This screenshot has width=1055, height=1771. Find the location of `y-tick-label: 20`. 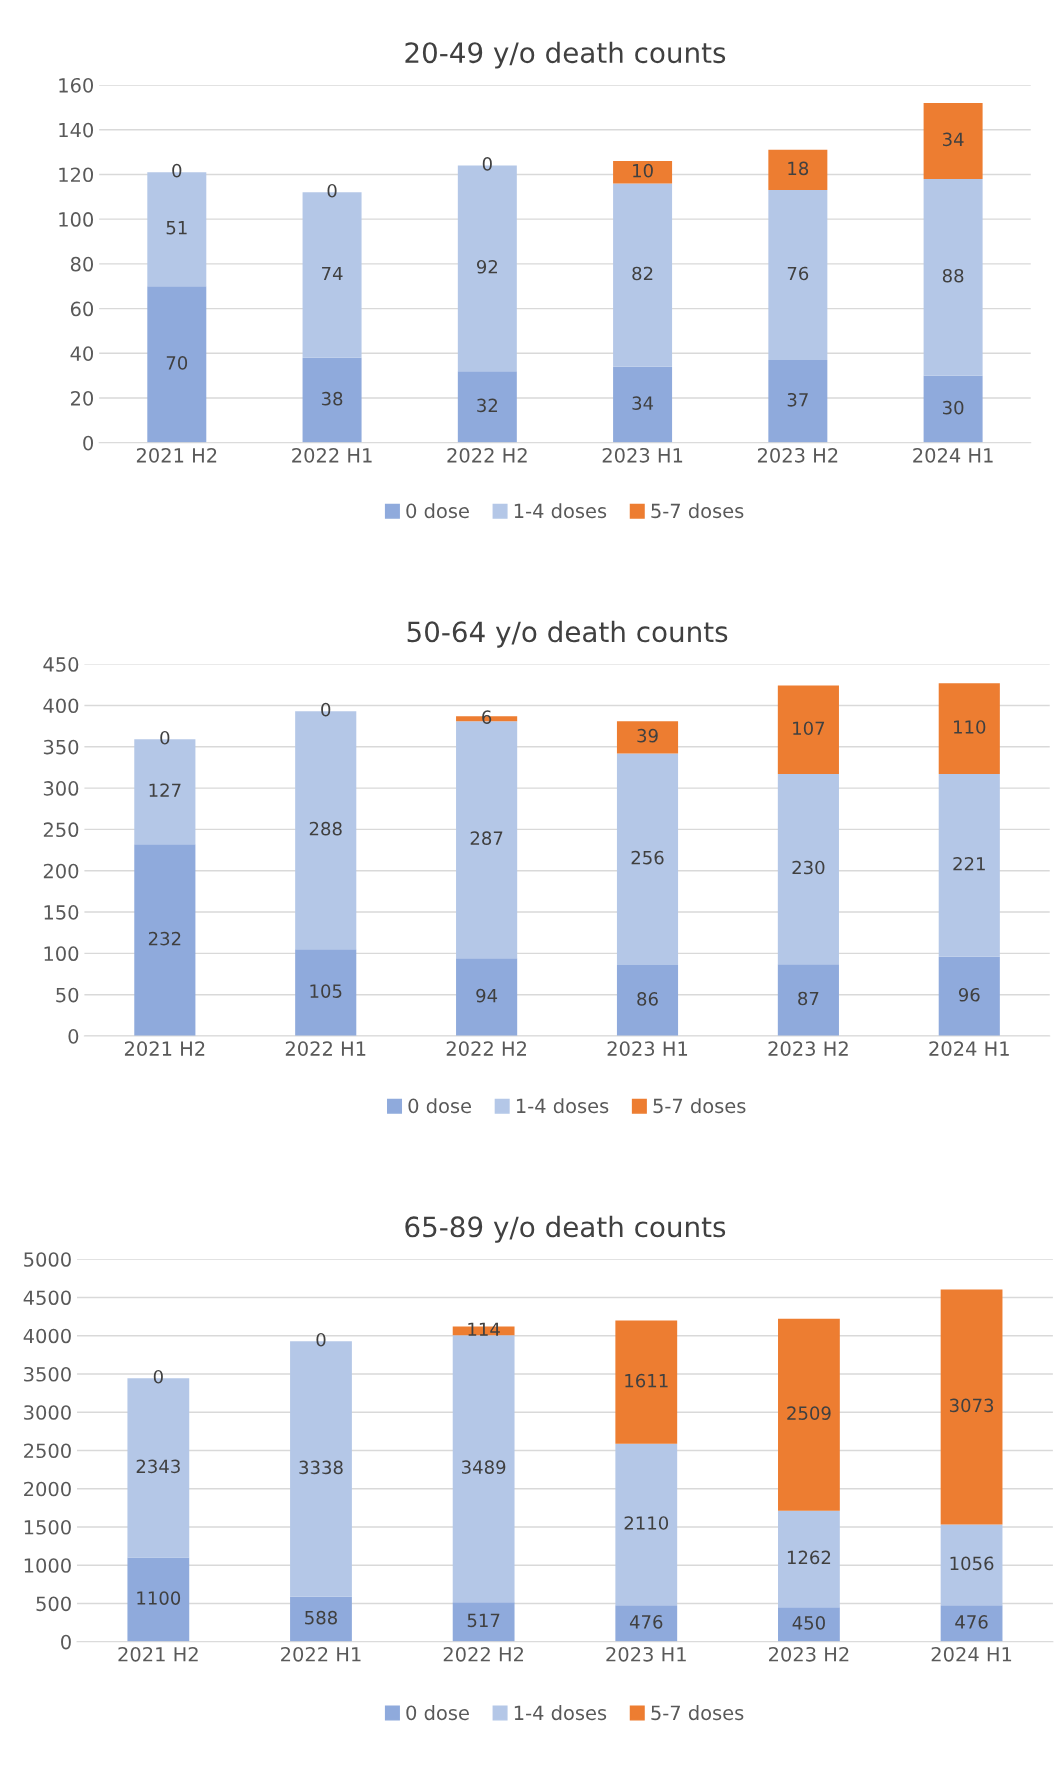

y-tick-label: 20 is located at coordinates (82, 398).